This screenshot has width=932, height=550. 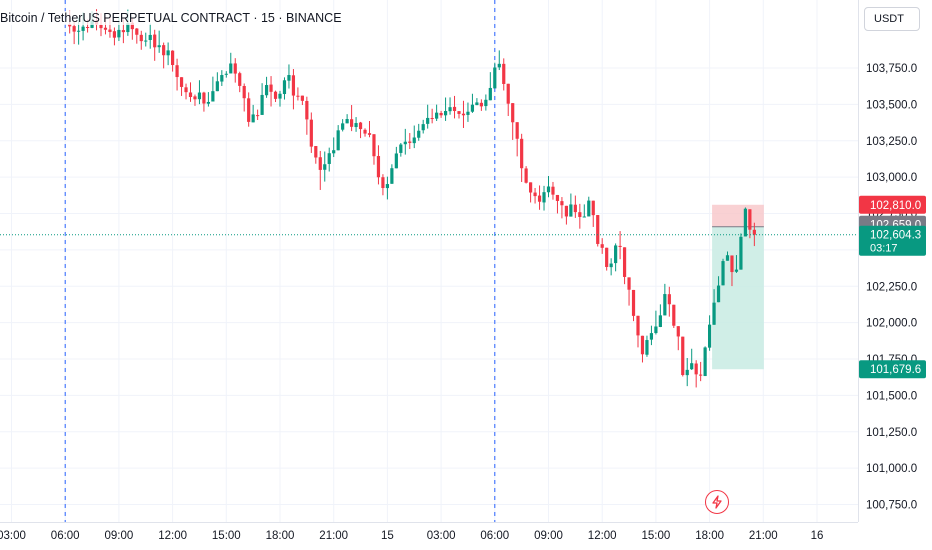 I want to click on x-tick-label: 06:00, so click(x=494, y=536).